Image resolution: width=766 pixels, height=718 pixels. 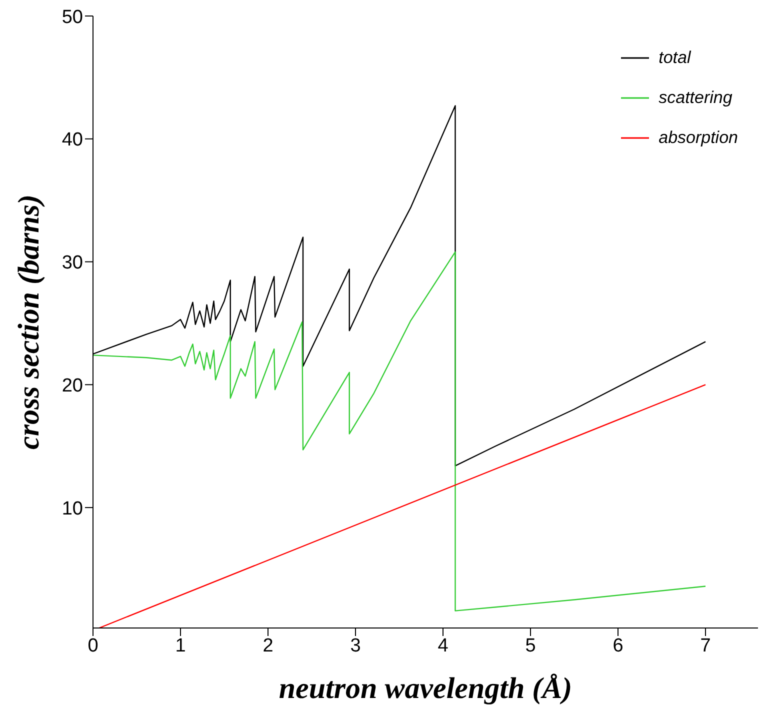 What do you see at coordinates (72, 509) in the screenshot?
I see `y-tick-label: 10` at bounding box center [72, 509].